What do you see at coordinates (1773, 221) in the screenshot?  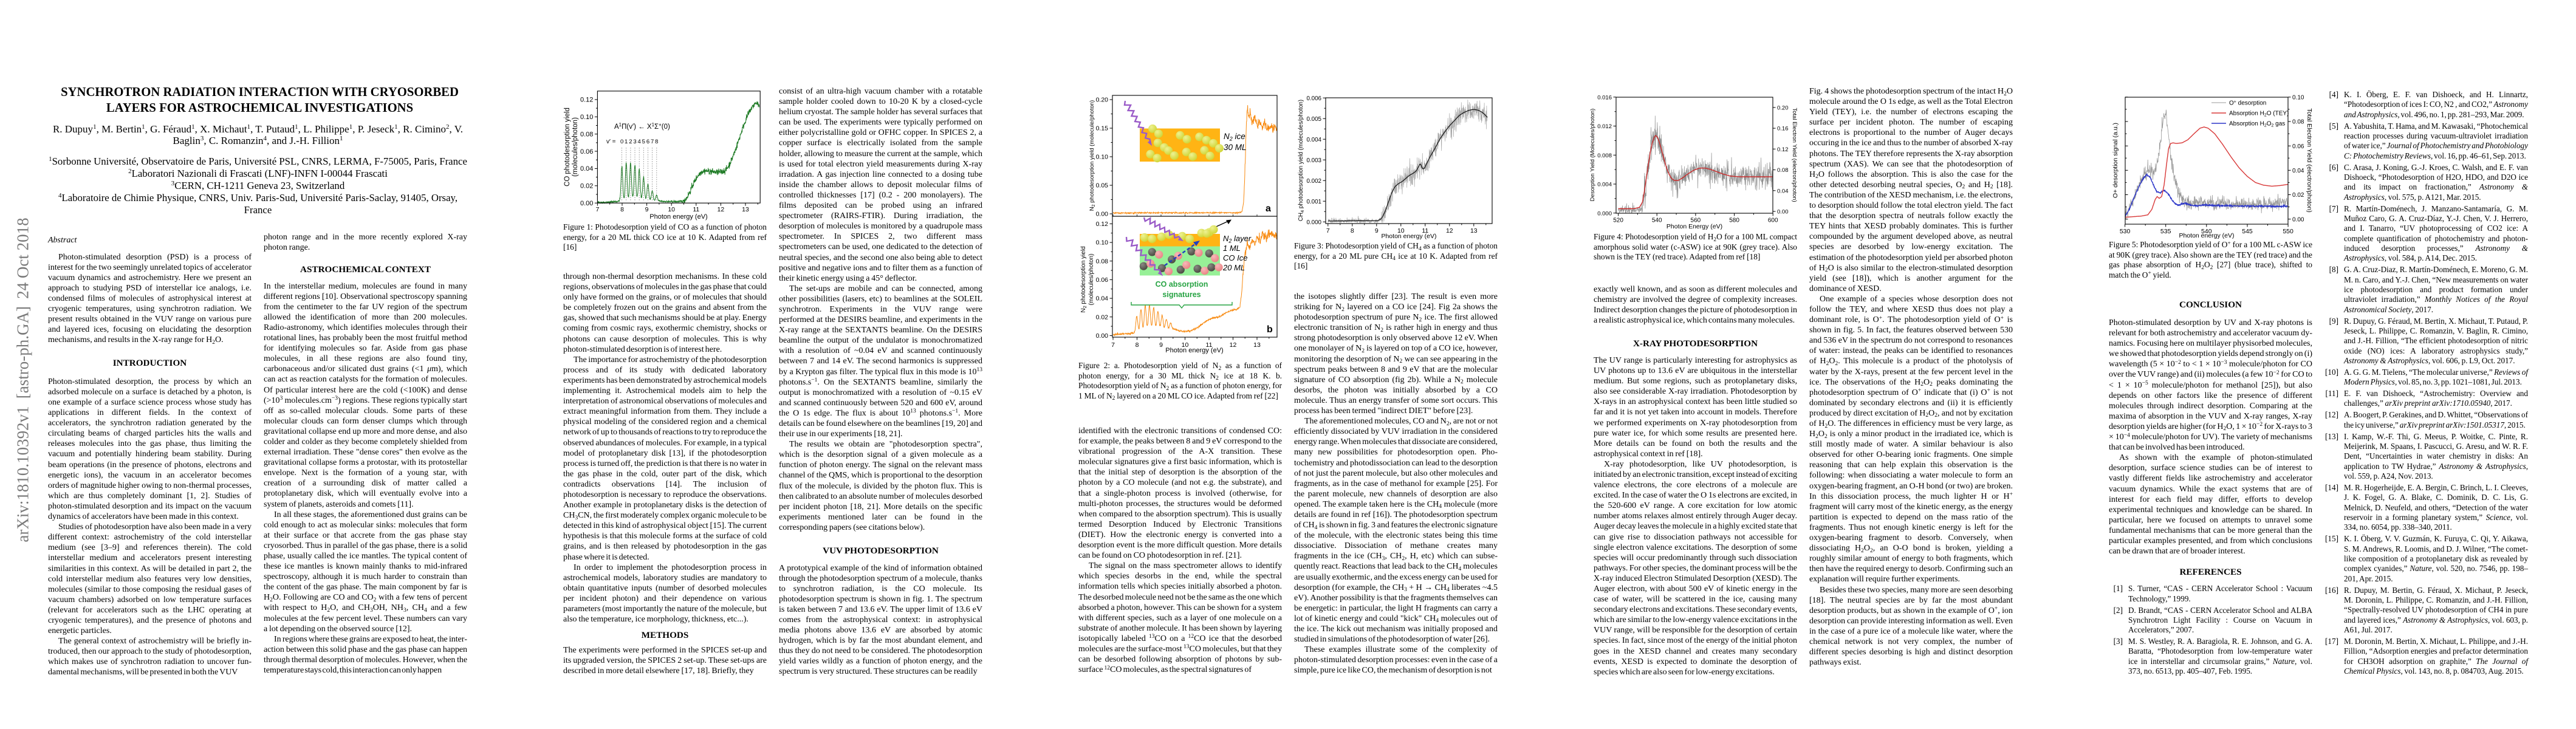 I see `svg-text: 600` at bounding box center [1773, 221].